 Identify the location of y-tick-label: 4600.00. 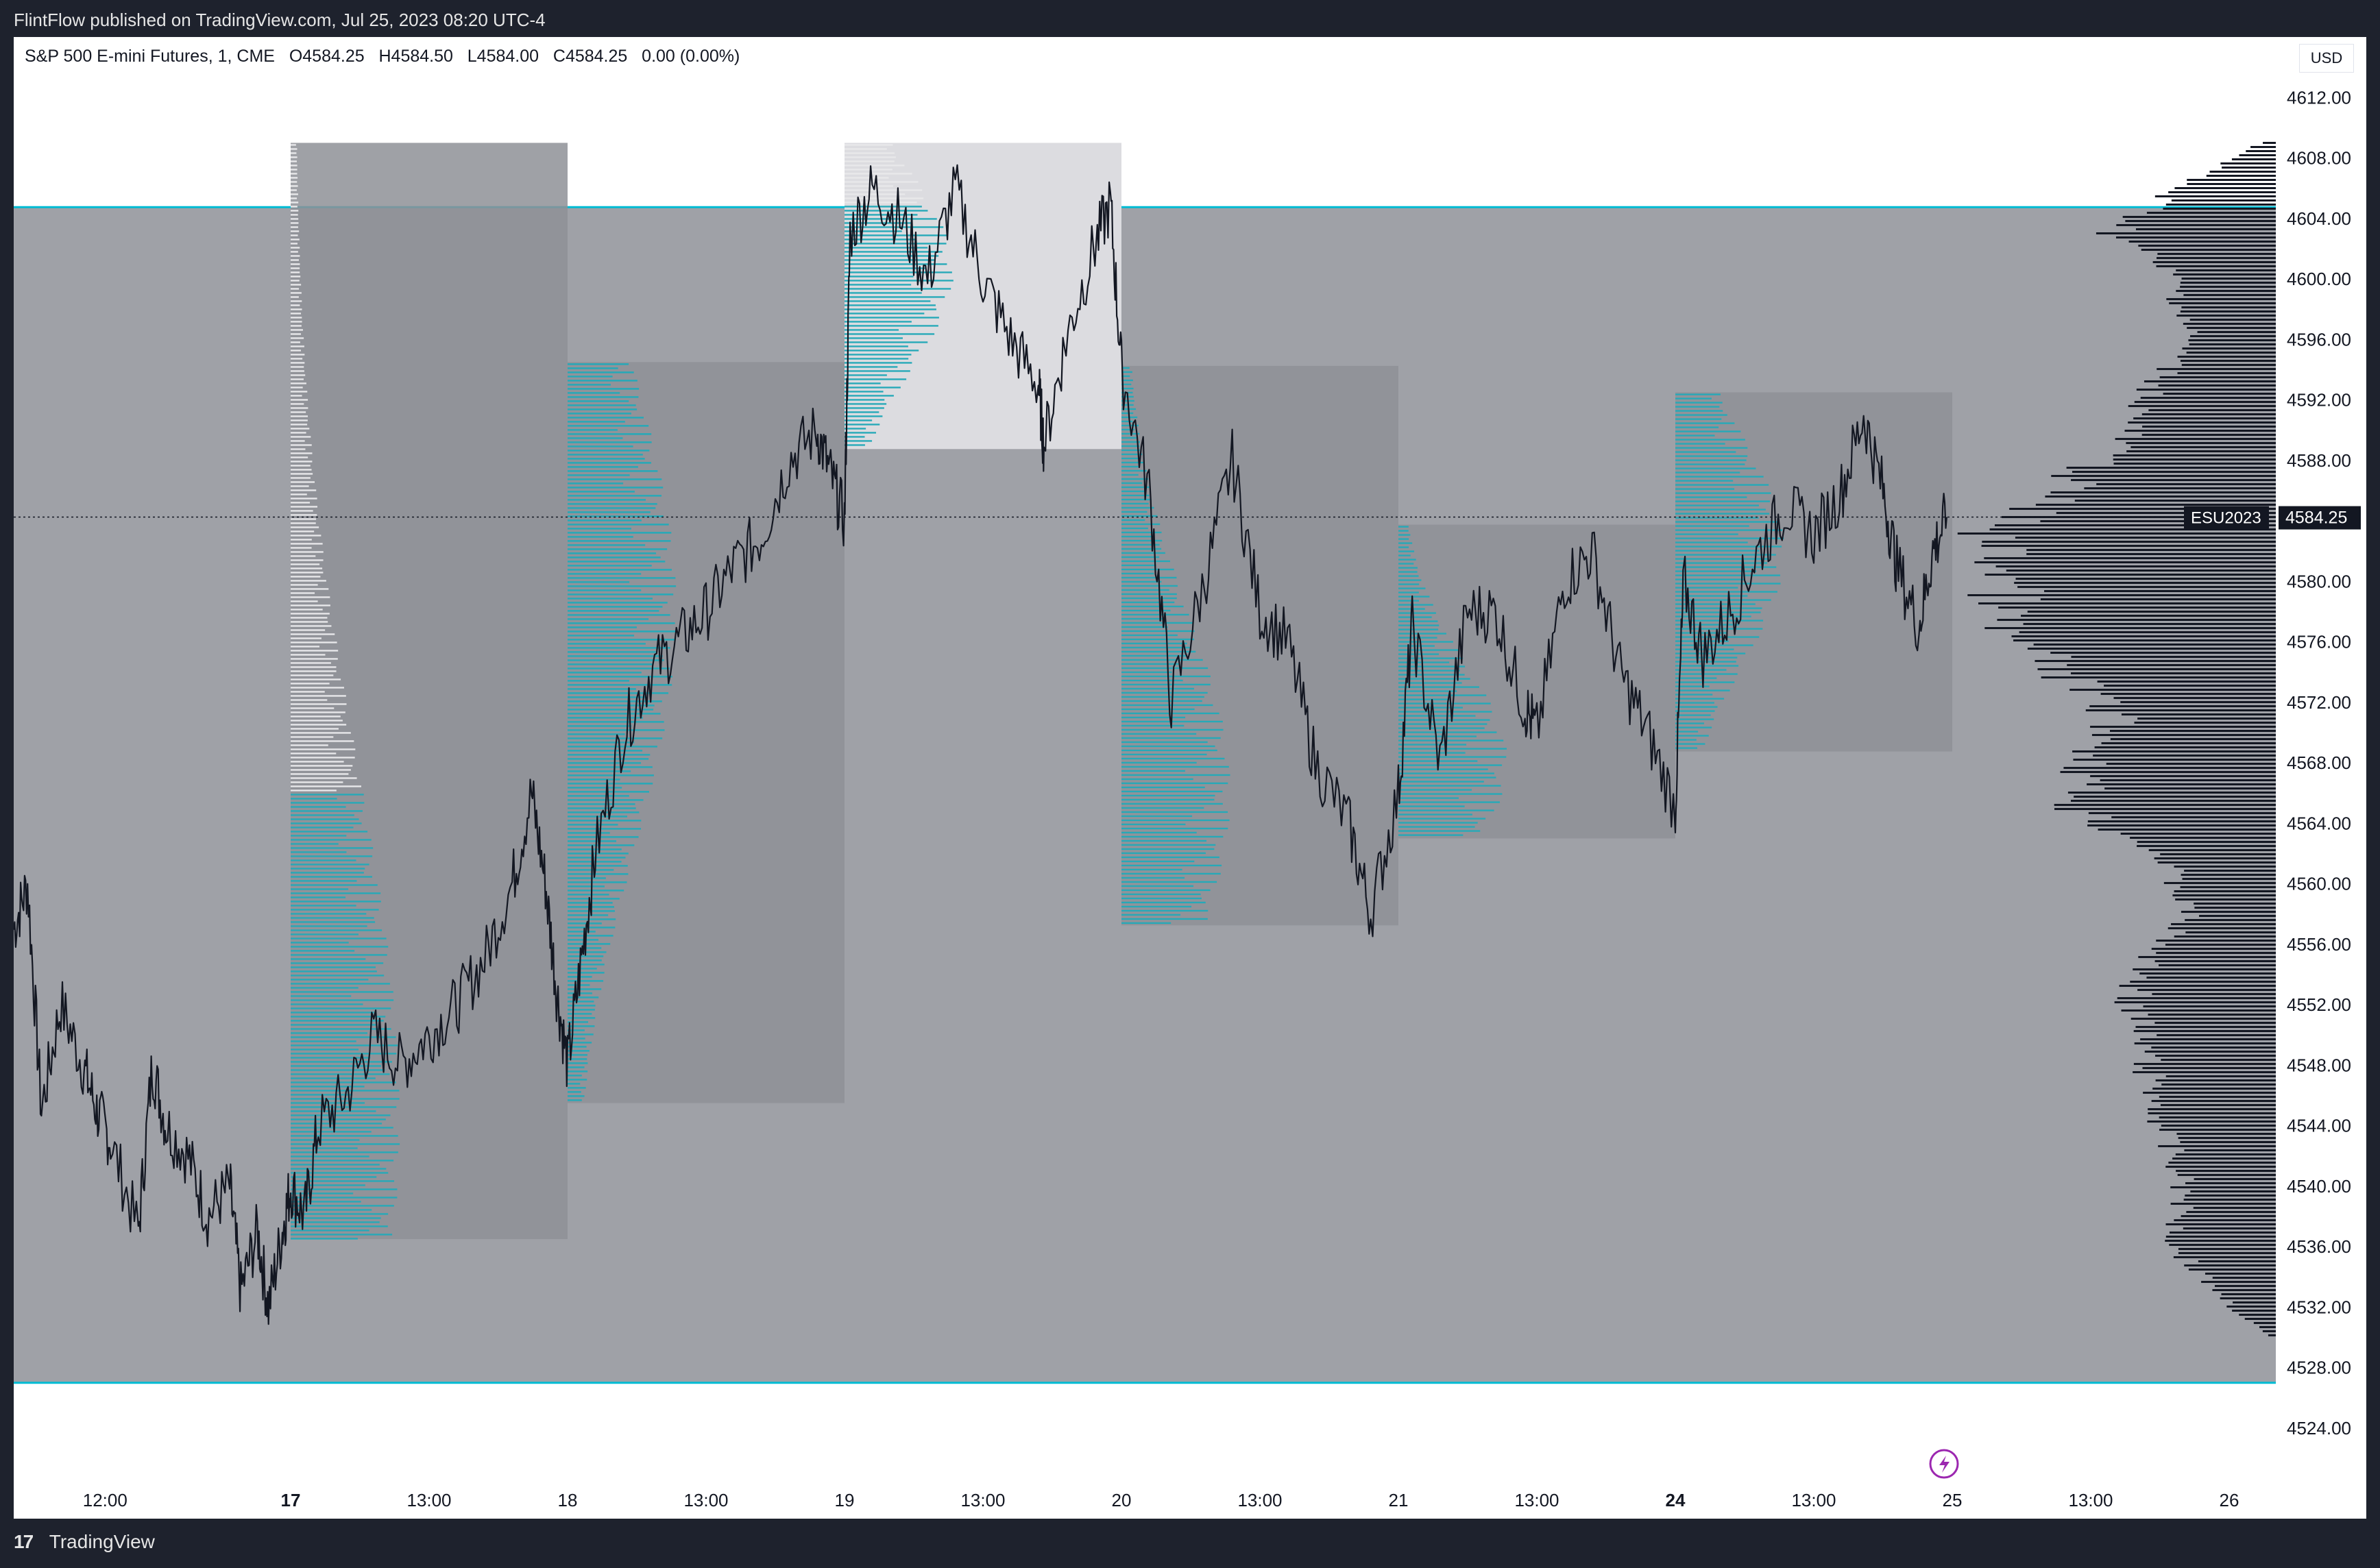
(2319, 279).